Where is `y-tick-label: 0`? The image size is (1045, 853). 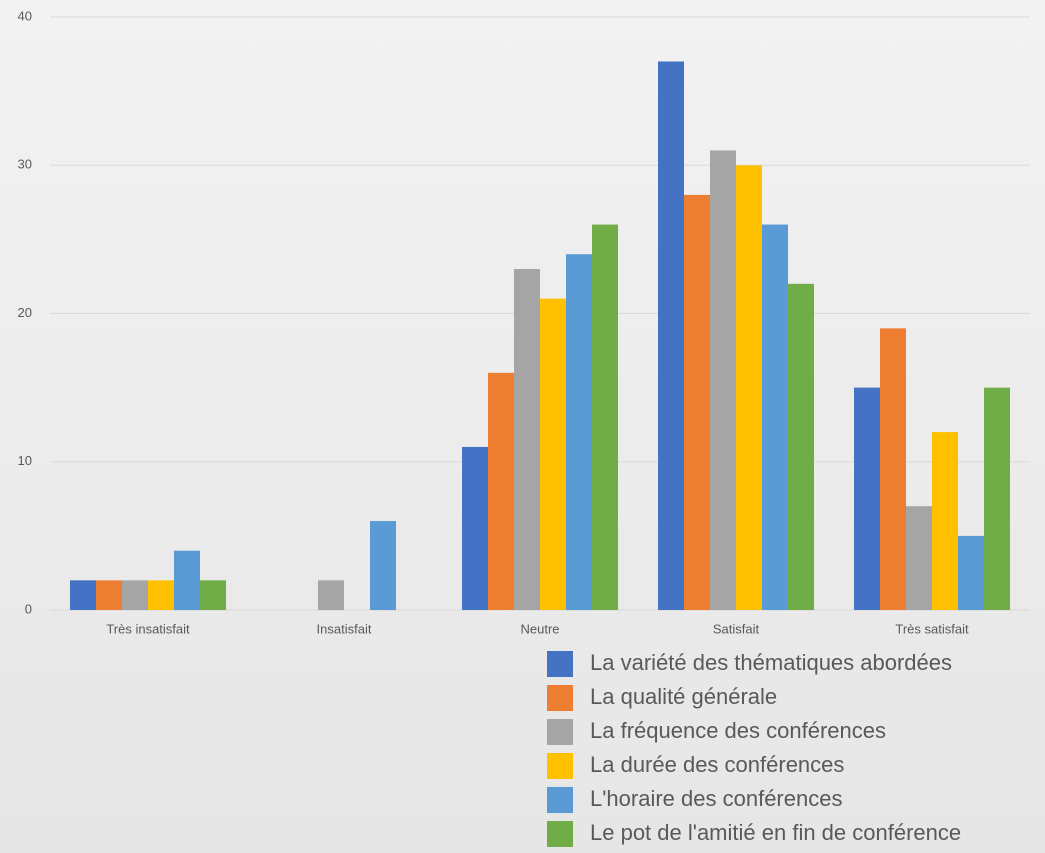 y-tick-label: 0 is located at coordinates (28, 608).